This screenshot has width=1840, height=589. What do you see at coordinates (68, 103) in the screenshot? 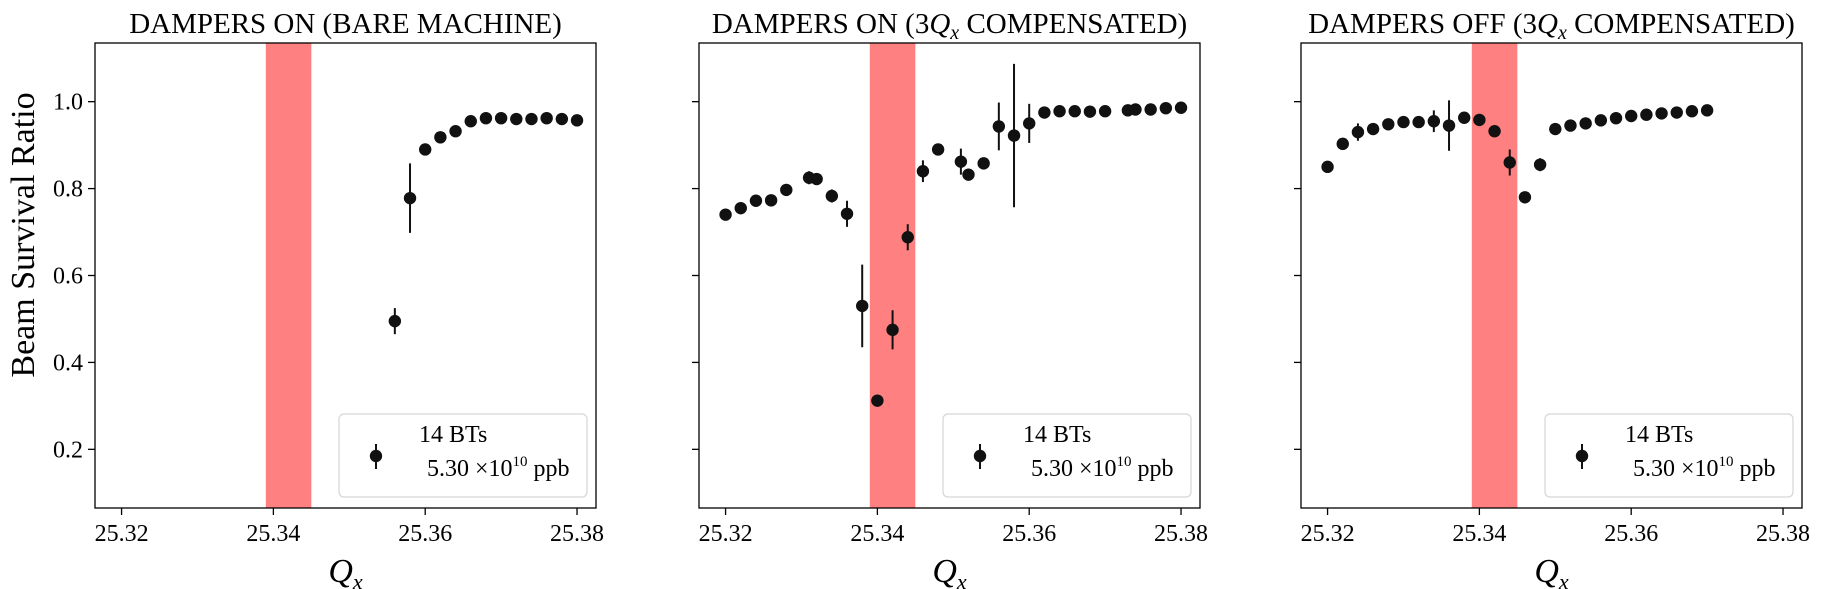
I see `y-tick-label: 1.0` at bounding box center [68, 103].